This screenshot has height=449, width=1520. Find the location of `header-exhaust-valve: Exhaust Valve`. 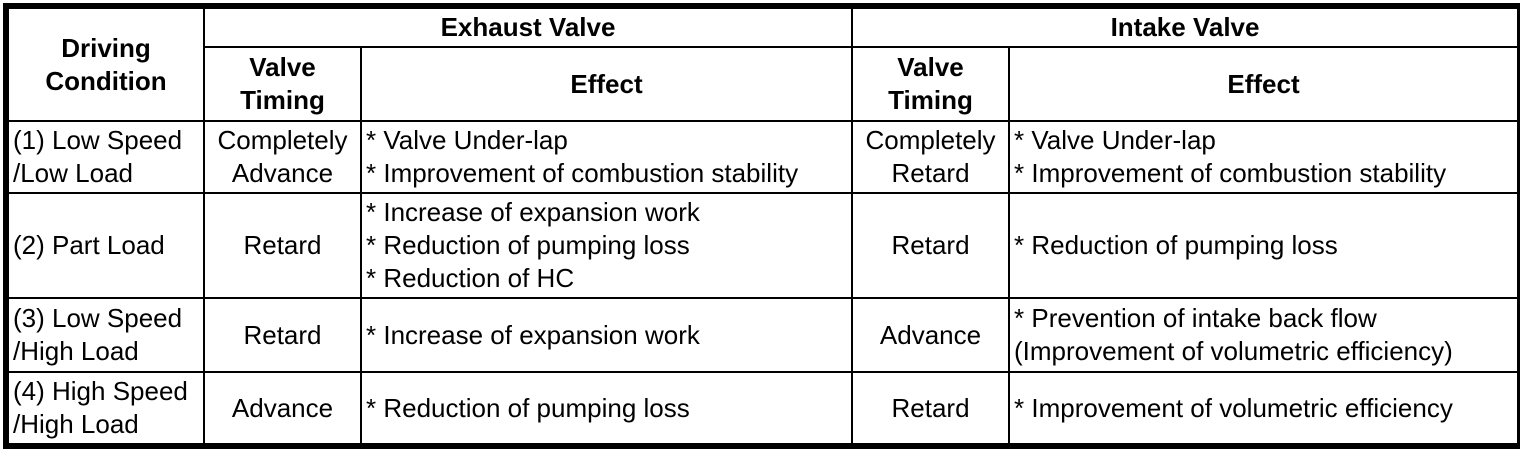

header-exhaust-valve: Exhaust Valve is located at coordinates (528, 26).